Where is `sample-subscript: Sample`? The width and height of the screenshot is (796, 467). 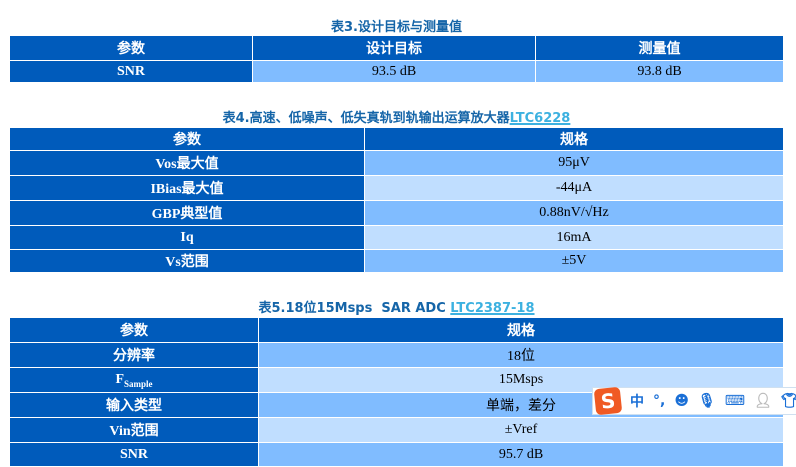
sample-subscript: Sample is located at coordinates (138, 383).